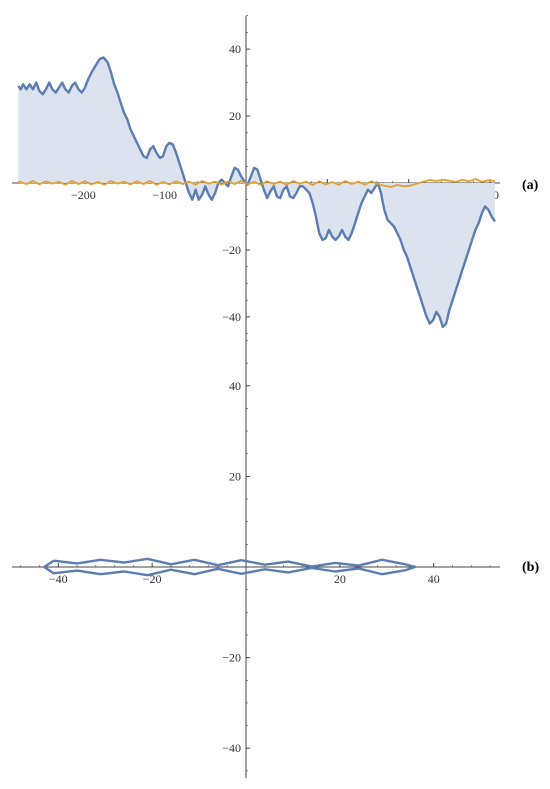 Image resolution: width=550 pixels, height=789 pixels. What do you see at coordinates (58, 579) in the screenshot?
I see `x-tick-label: −40` at bounding box center [58, 579].